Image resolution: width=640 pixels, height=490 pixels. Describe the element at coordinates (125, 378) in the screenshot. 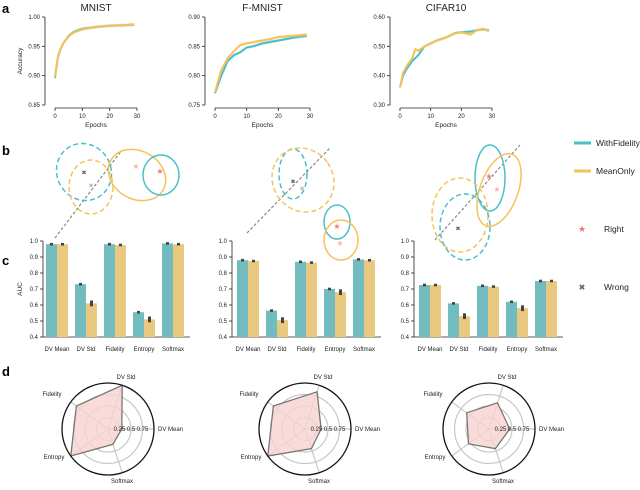

I see `radar-axis-label: DV Std` at that location.